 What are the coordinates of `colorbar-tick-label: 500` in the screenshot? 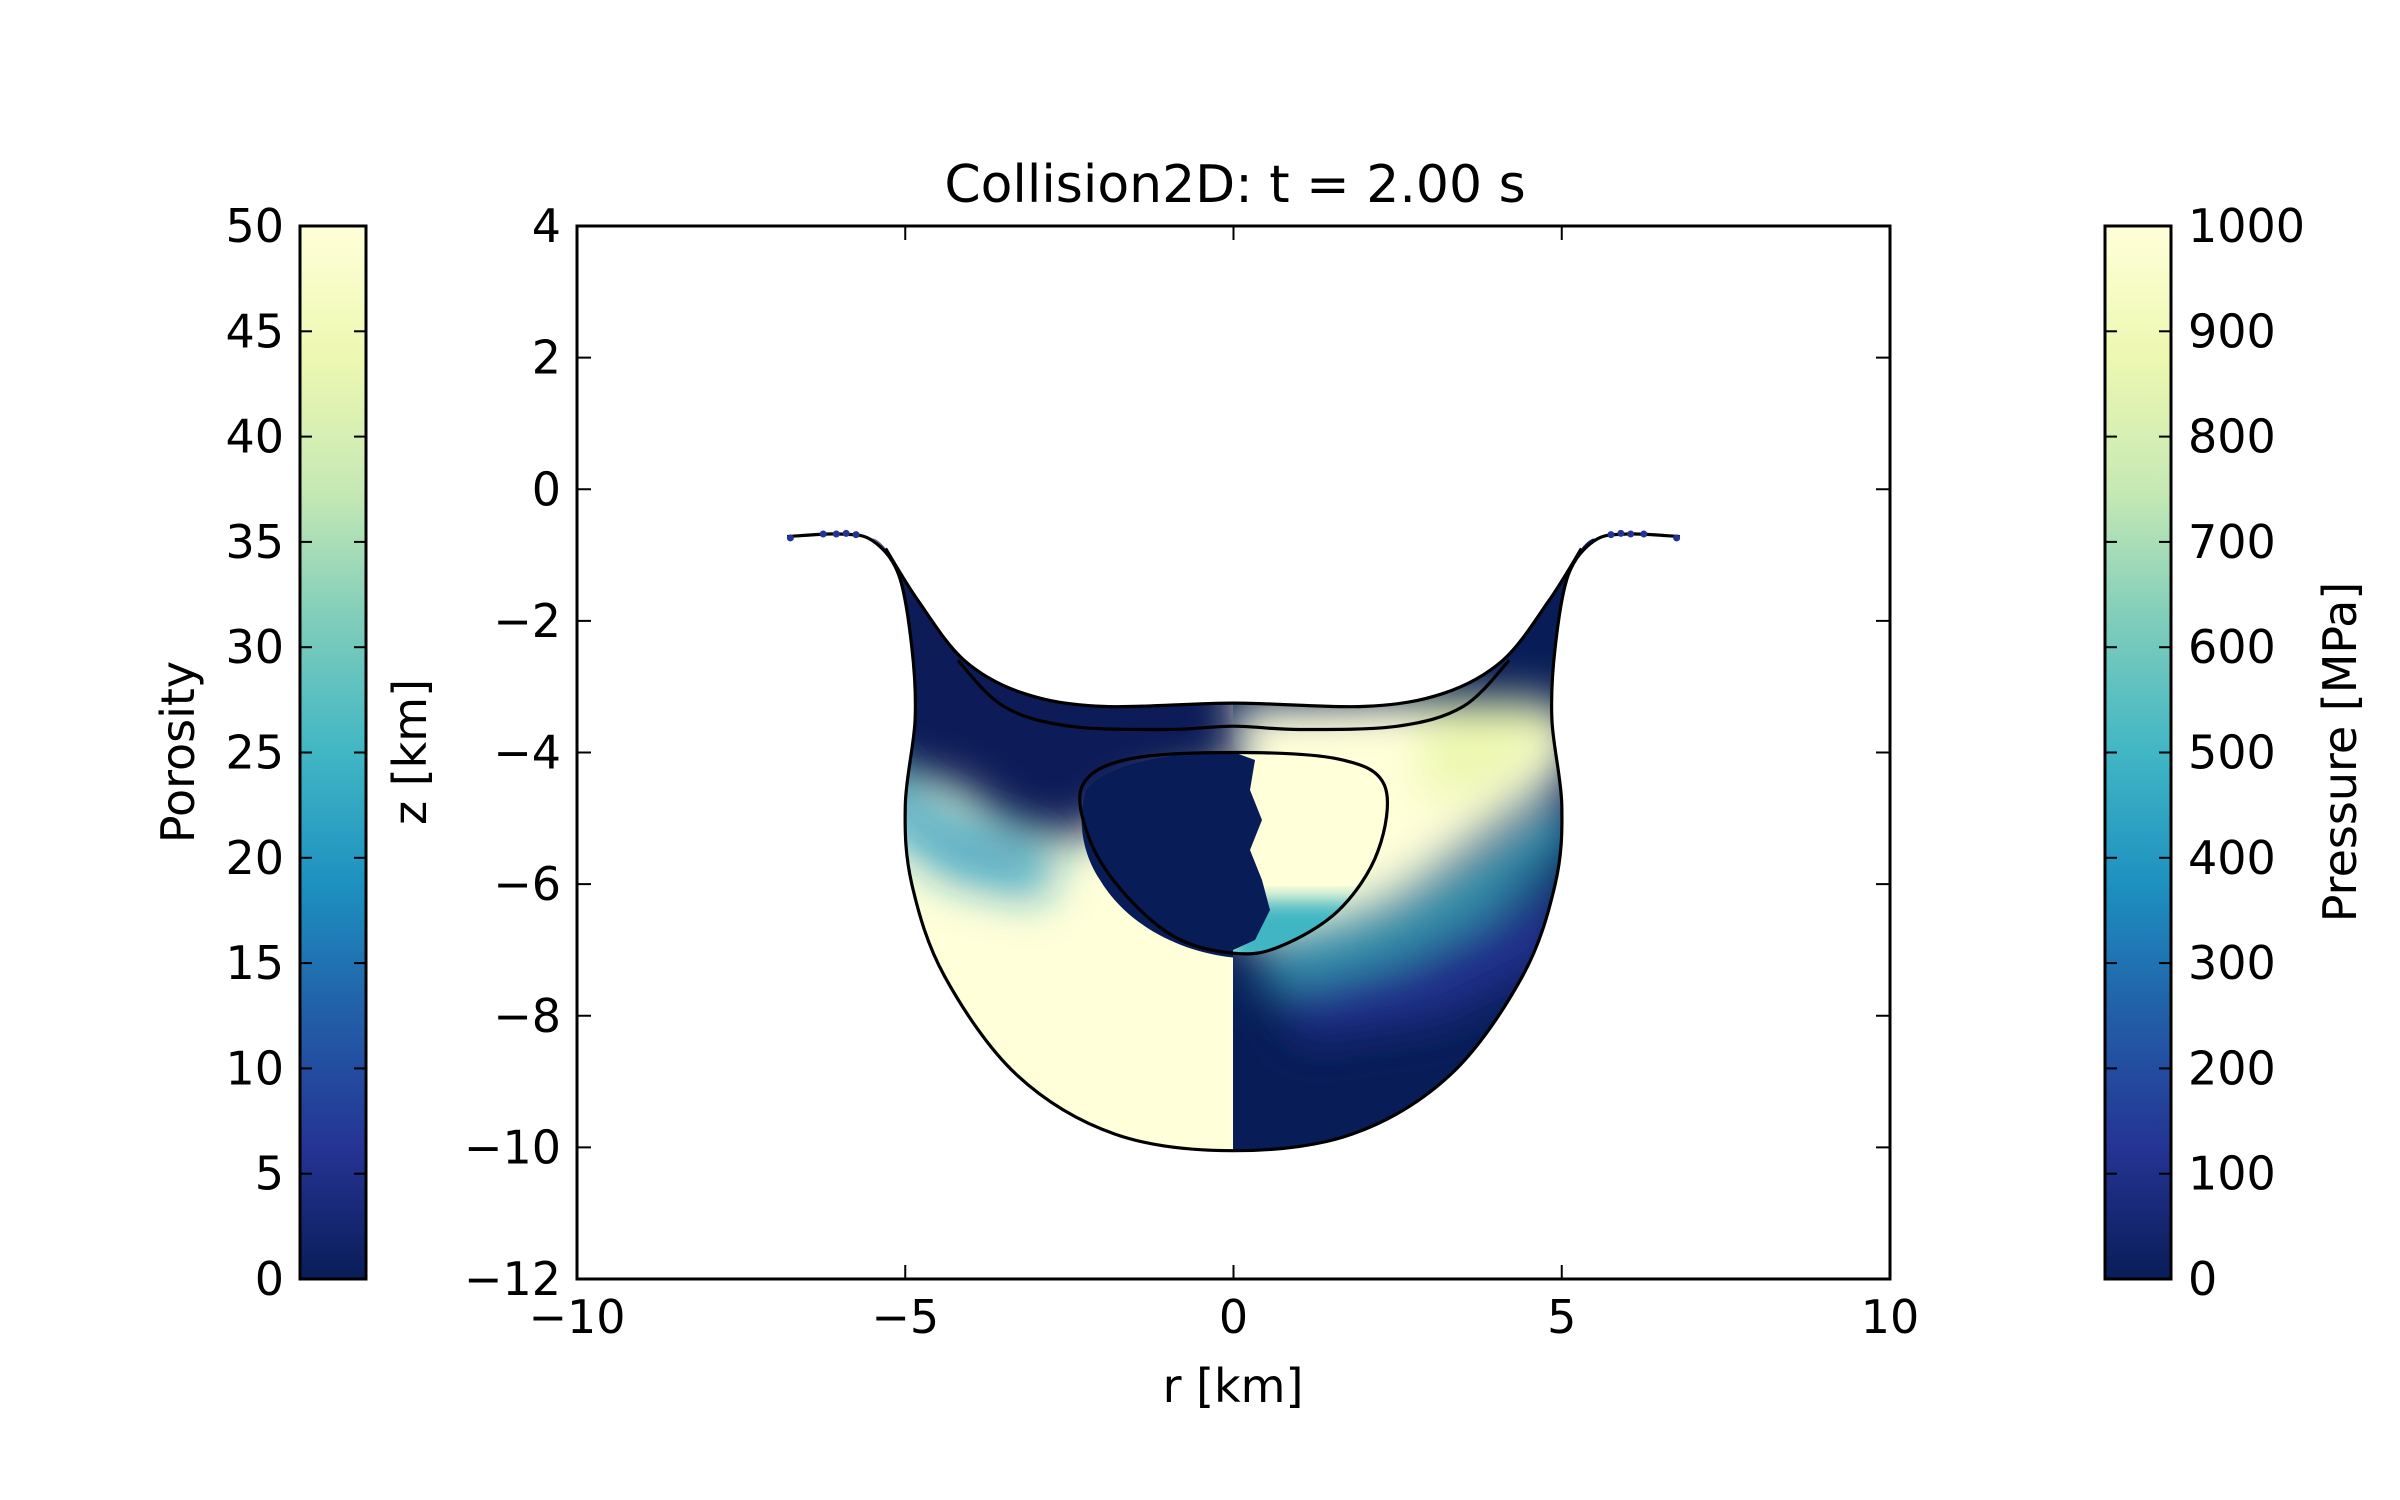 It's located at (2232, 753).